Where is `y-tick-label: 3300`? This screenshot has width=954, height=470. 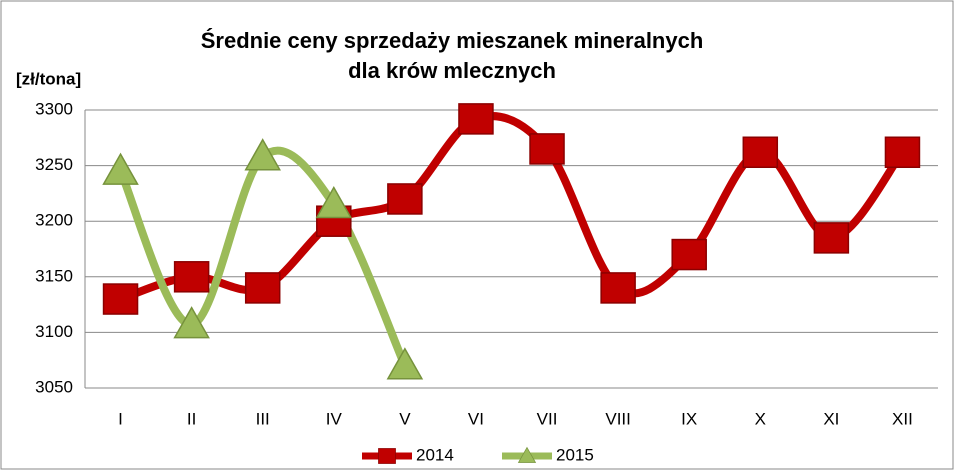
y-tick-label: 3300 is located at coordinates (54, 108).